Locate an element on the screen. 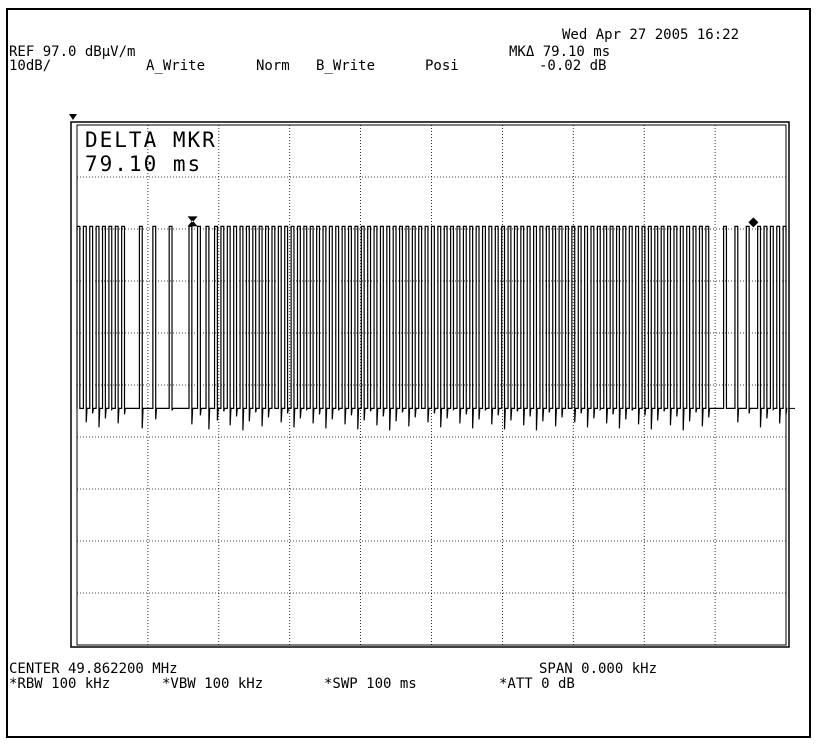  detector-a-label: Norm is located at coordinates (273, 66).